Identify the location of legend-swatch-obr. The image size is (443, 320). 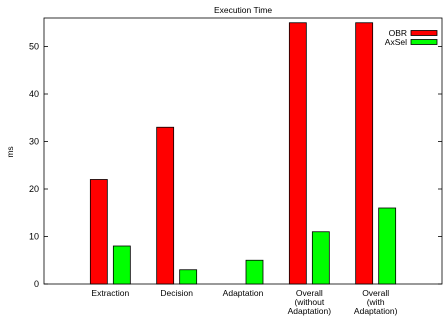
(424, 33).